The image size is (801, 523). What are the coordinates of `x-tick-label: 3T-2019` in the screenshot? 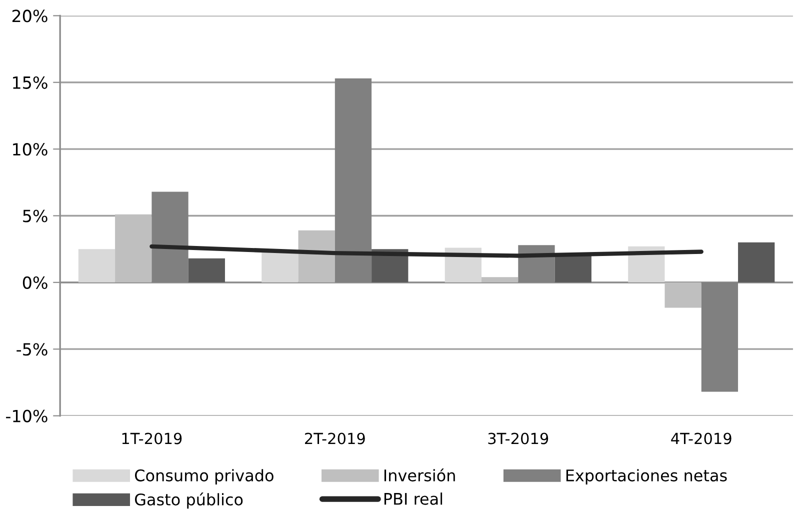 It's located at (518, 438).